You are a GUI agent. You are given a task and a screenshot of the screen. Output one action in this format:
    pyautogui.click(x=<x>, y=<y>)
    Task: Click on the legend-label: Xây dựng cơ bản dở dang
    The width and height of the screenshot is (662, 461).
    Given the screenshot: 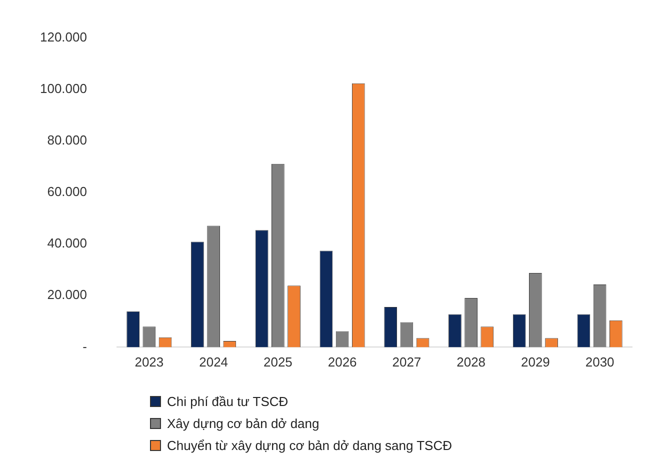 What is the action you would take?
    pyautogui.click(x=243, y=423)
    